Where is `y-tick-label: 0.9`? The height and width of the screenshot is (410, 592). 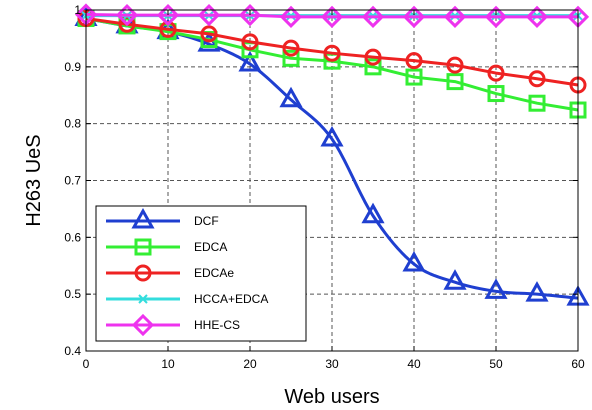 y-tick-label: 0.9 is located at coordinates (72, 67).